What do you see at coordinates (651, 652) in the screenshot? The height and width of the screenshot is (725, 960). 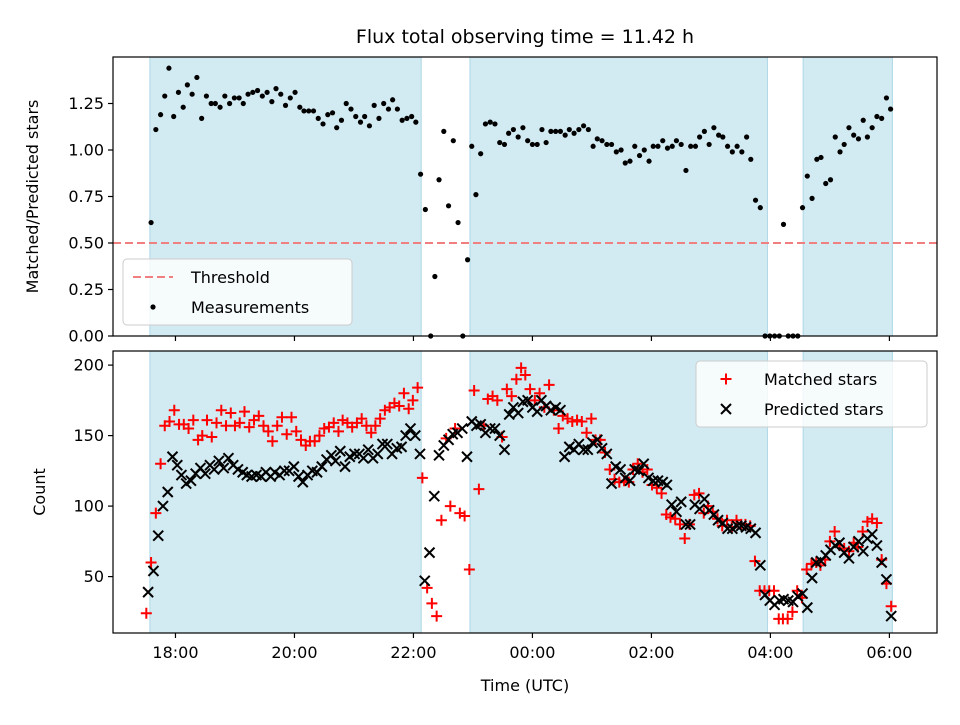 I see `bottom-x-tick-label: 02:00` at bounding box center [651, 652].